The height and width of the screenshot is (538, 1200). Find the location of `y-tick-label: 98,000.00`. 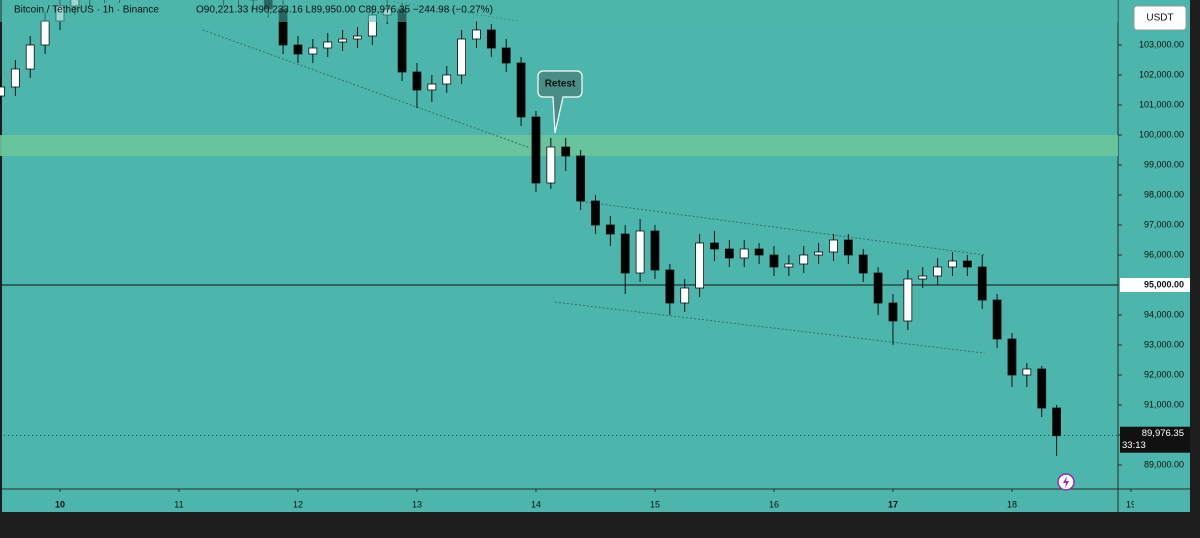

y-tick-label: 98,000.00 is located at coordinates (1164, 194).